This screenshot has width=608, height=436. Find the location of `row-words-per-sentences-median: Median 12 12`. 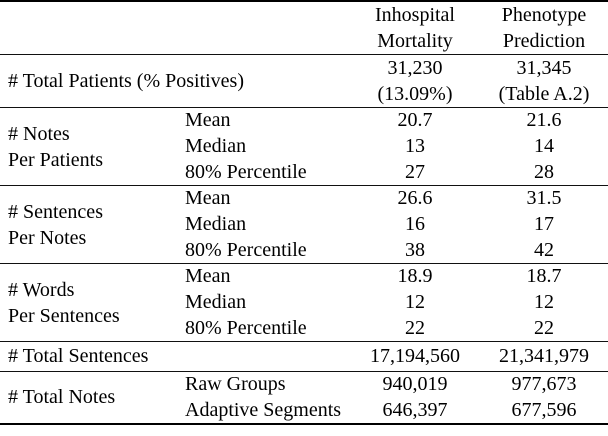

row-words-per-sentences-median: Median 12 12 is located at coordinates (304, 303).